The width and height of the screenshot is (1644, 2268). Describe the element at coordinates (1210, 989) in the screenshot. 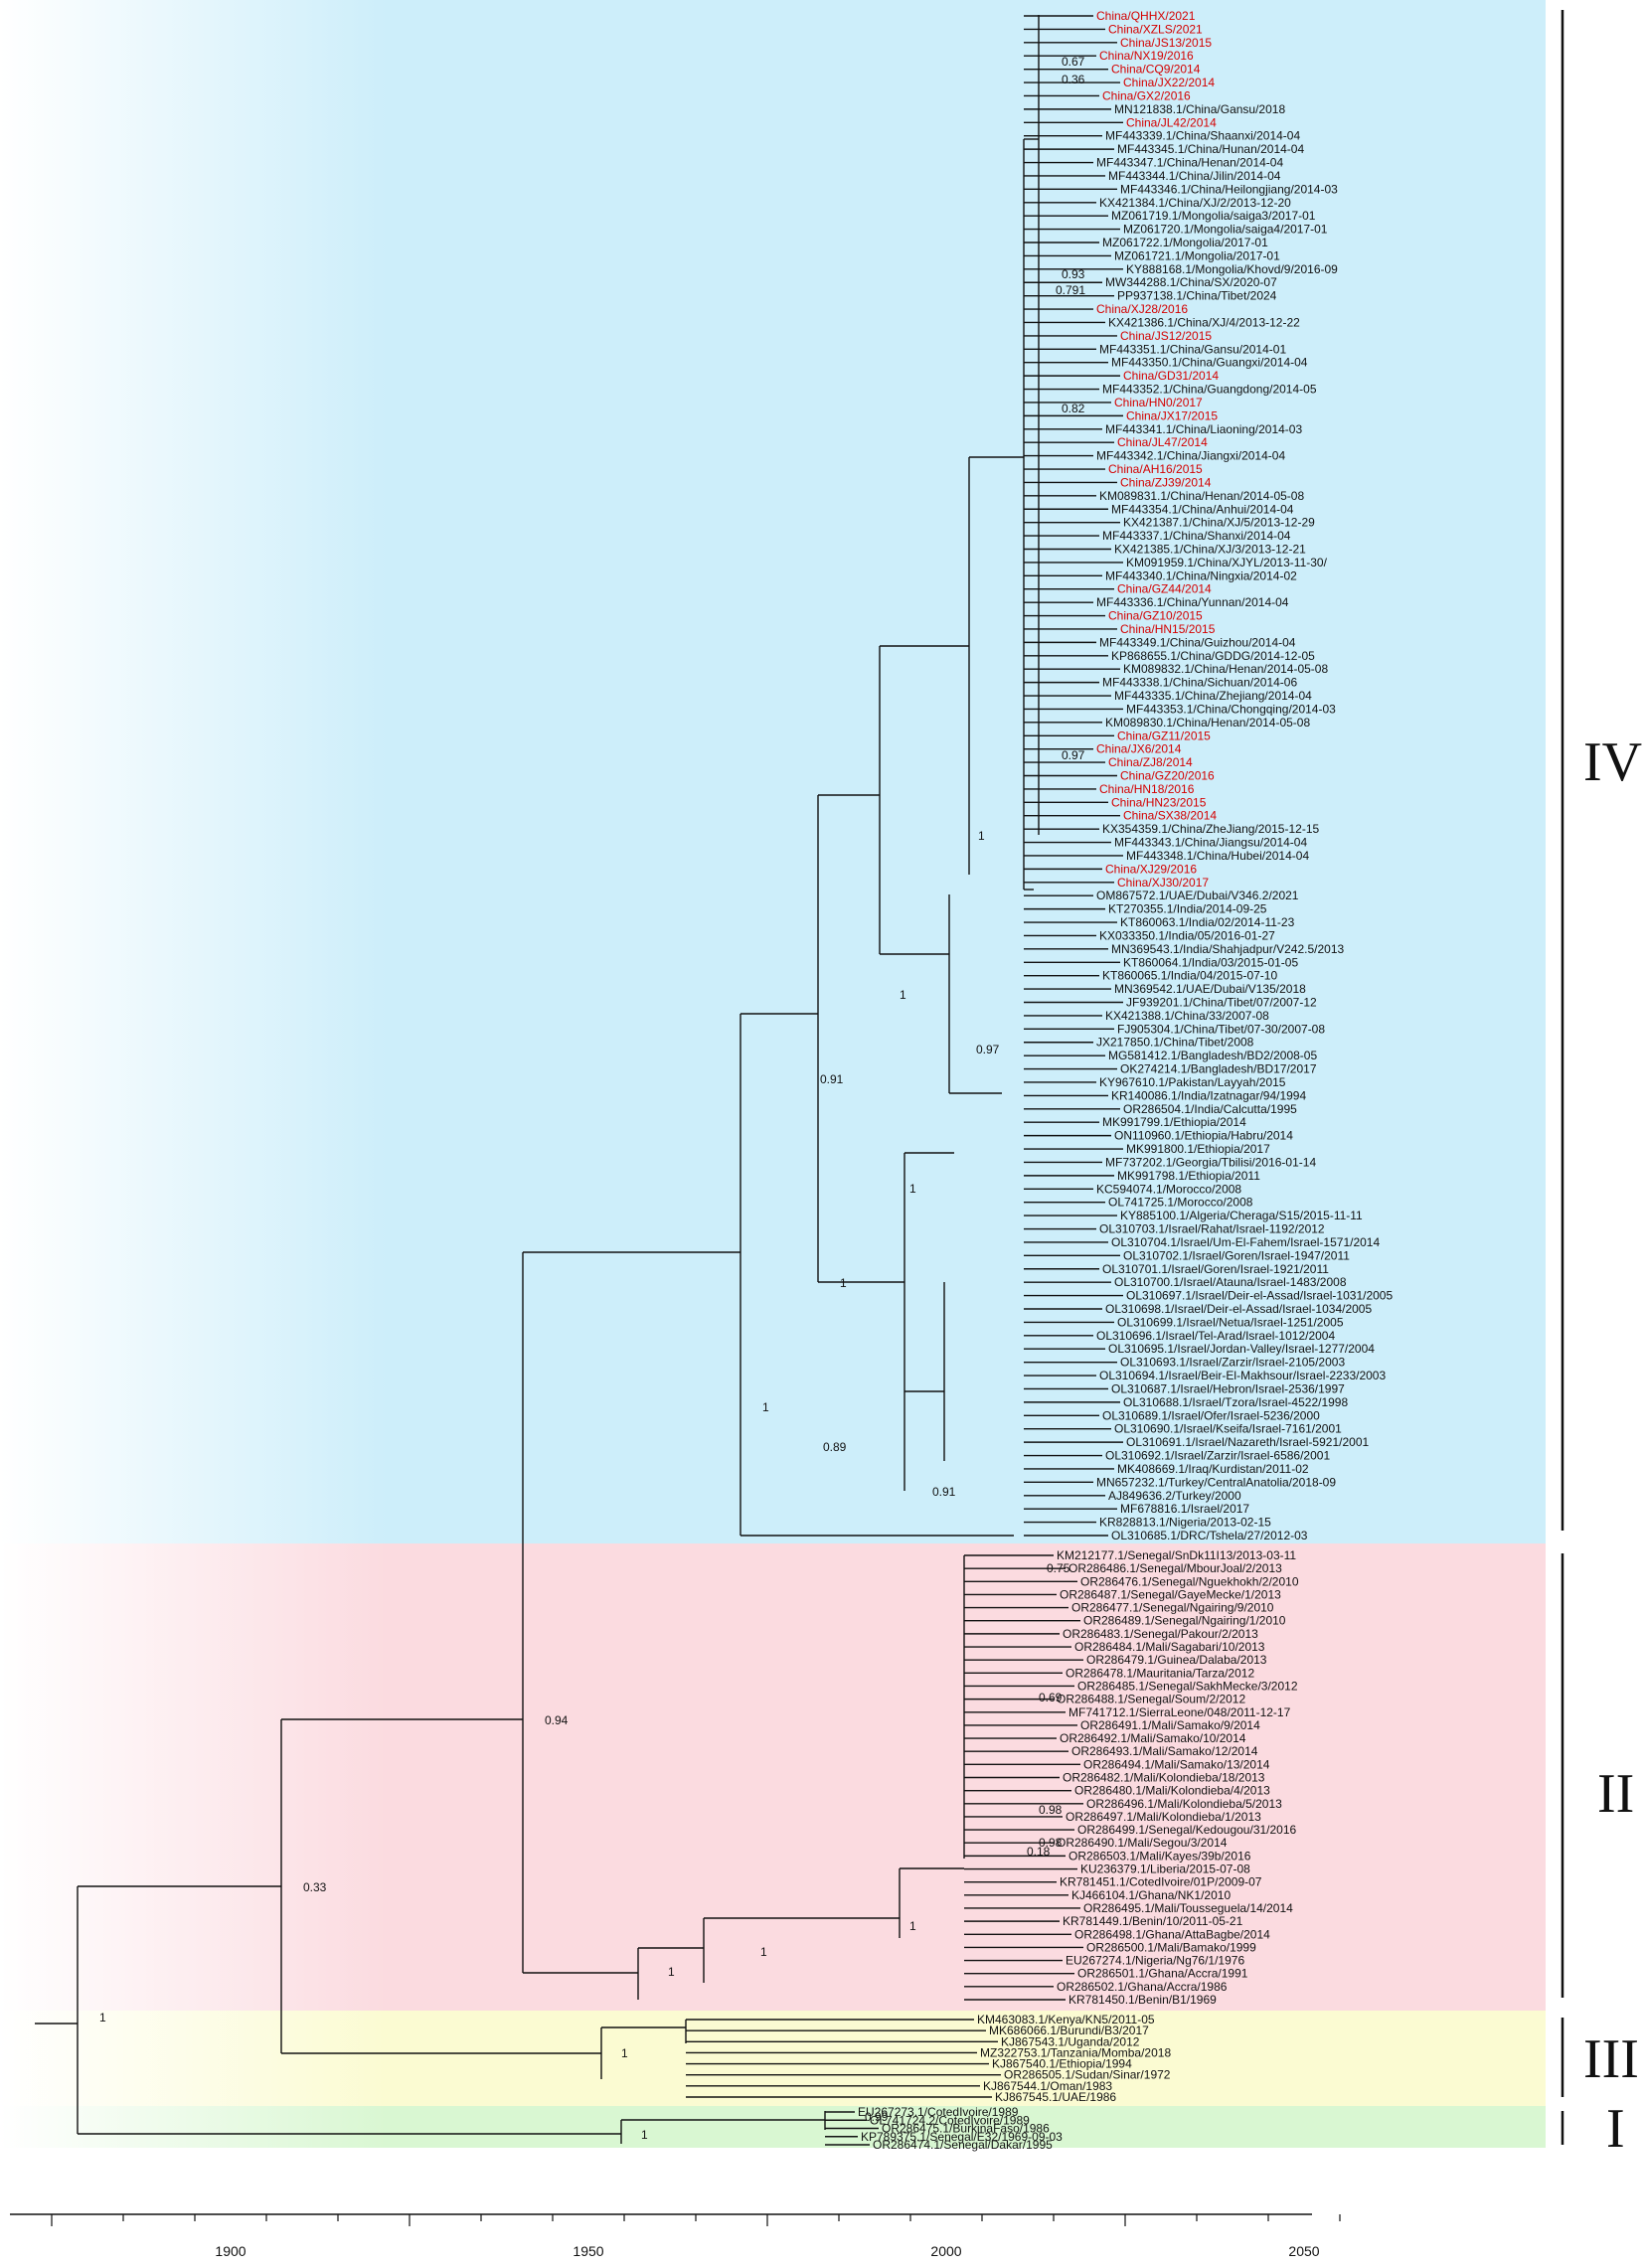

I see `tip-label: MN369542.1/UAE/Dubai/V135/2018` at that location.